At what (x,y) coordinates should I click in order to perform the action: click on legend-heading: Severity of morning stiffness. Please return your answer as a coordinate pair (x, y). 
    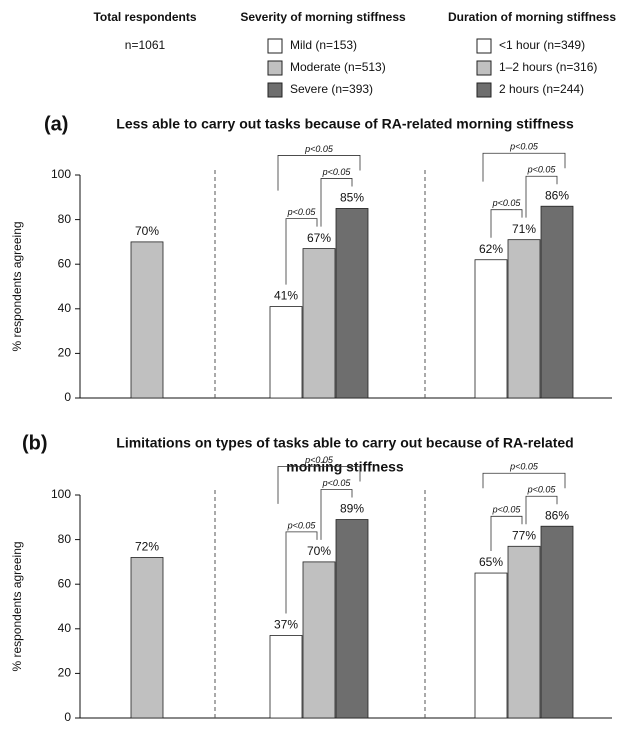
    Looking at the image, I should click on (323, 17).